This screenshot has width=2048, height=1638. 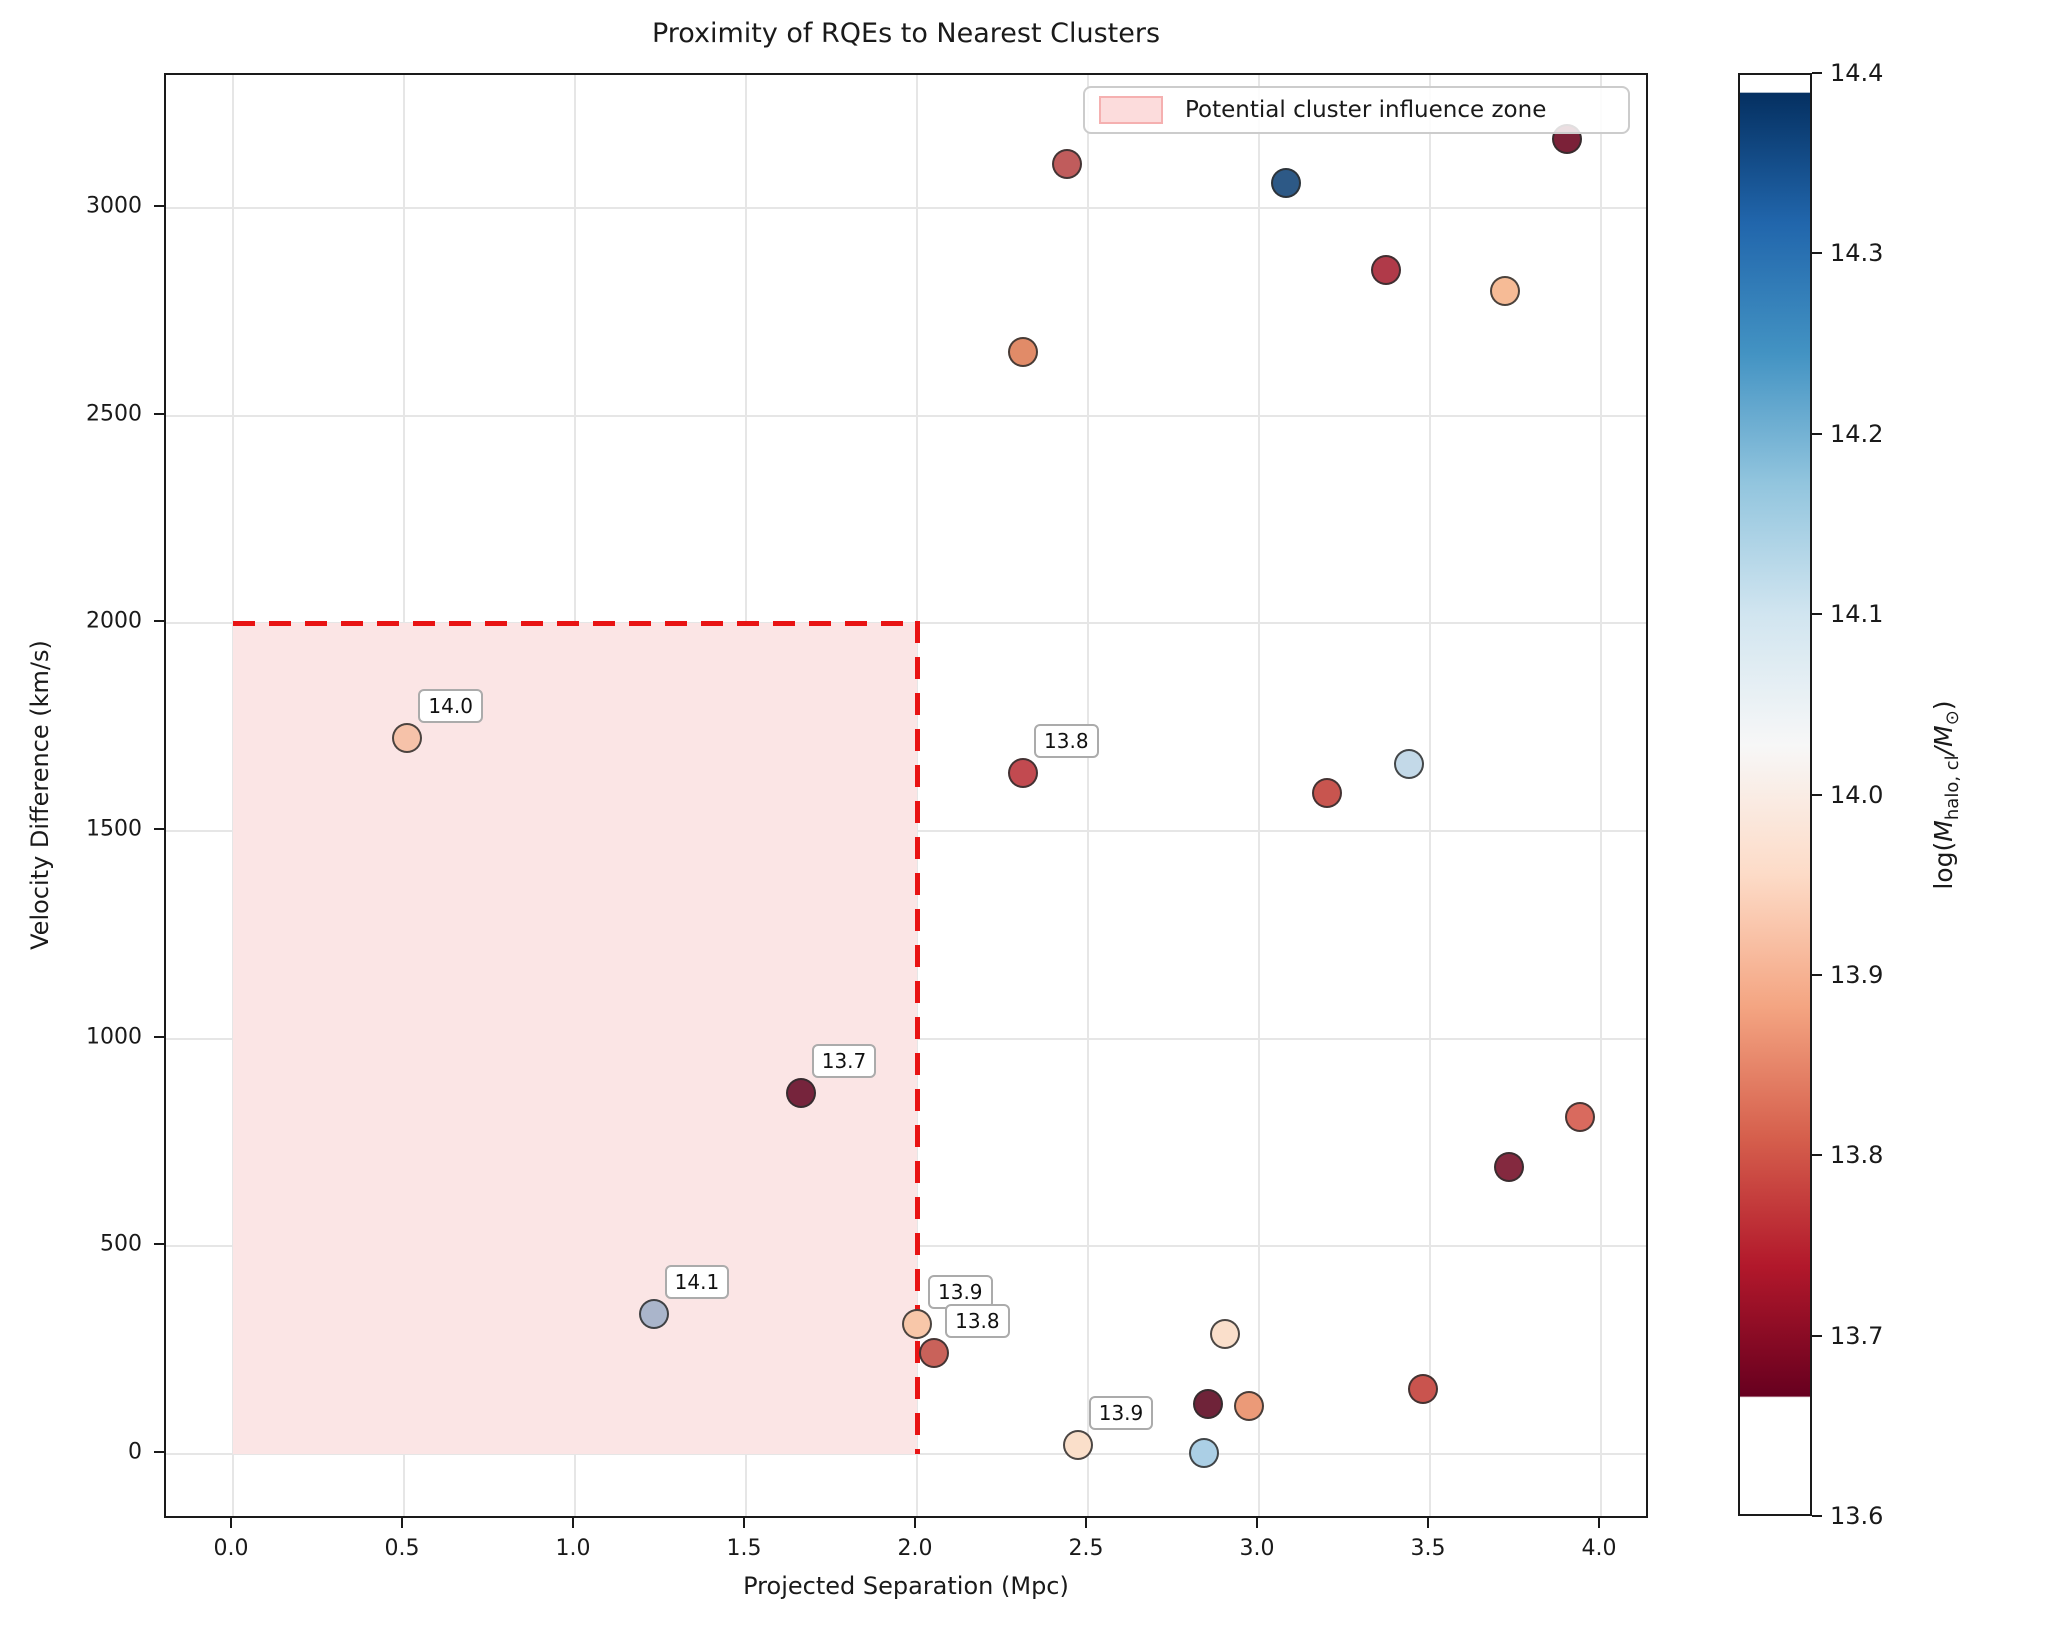 I want to click on x-tick-label: 2.5, so click(x=1086, y=1548).